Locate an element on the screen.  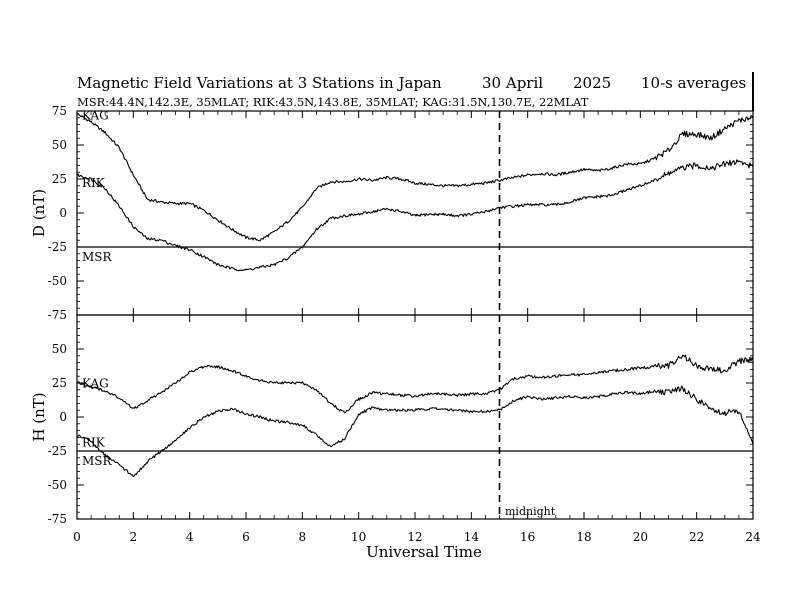
x-tick-label: 0 is located at coordinates (77, 537).